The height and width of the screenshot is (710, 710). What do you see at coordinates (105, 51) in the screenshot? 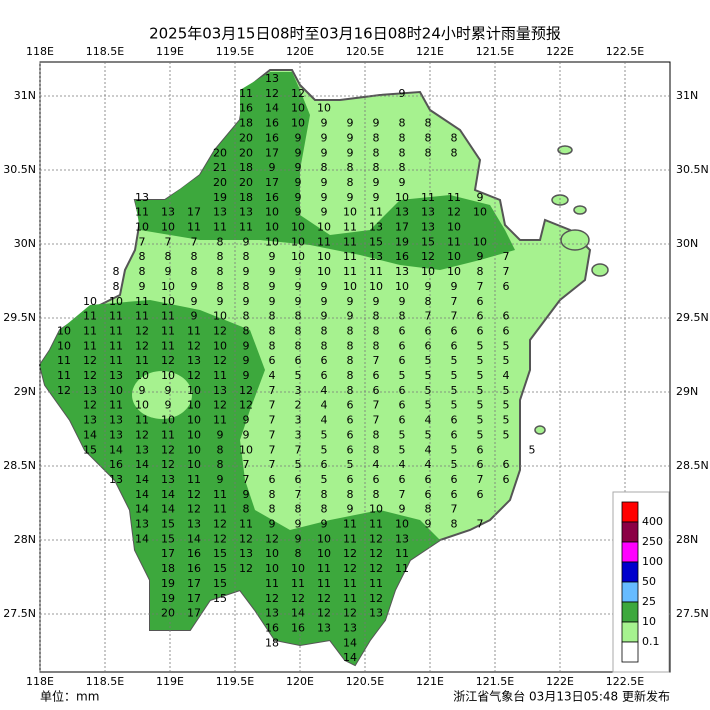
I see `lon-label: 118.5E` at bounding box center [105, 51].